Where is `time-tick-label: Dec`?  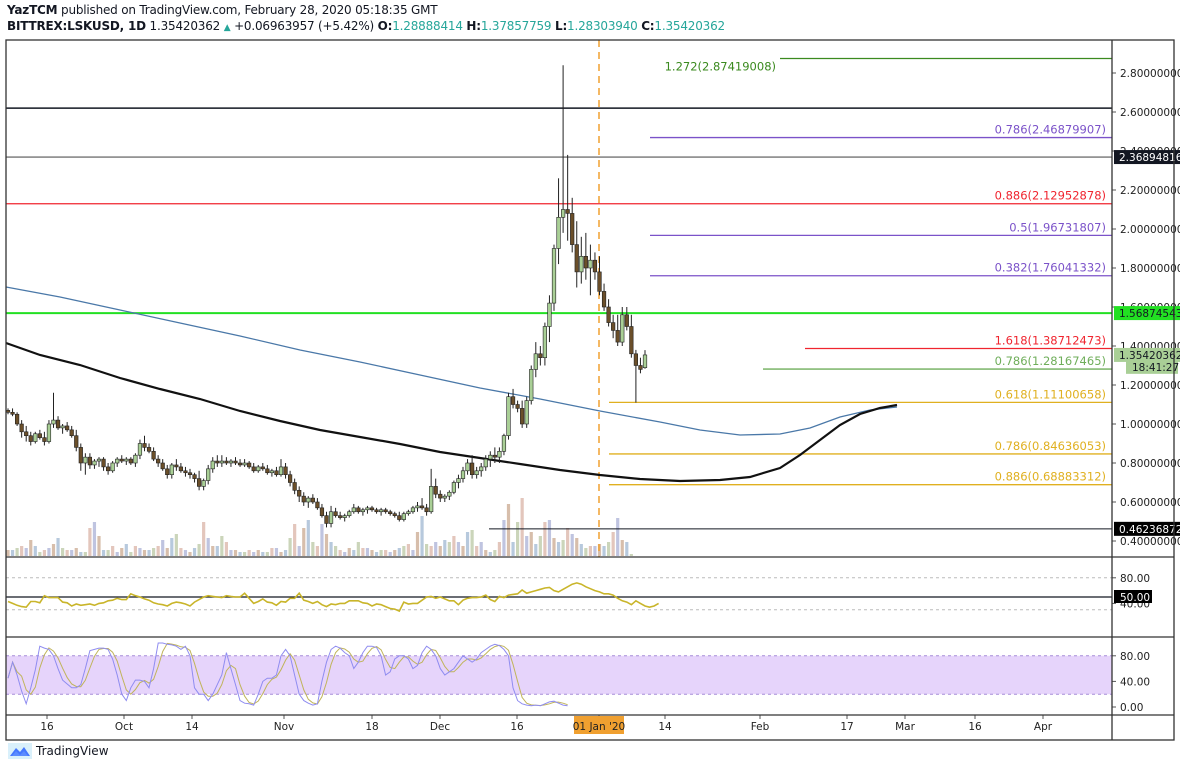
time-tick-label: Dec is located at coordinates (440, 727).